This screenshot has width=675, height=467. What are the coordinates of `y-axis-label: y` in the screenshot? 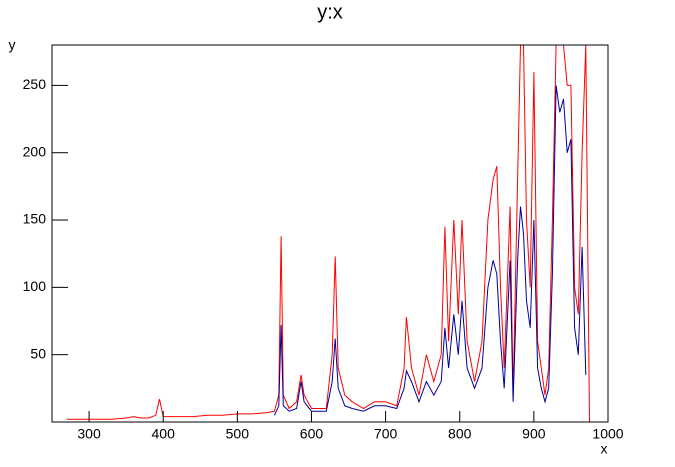 It's located at (12, 45).